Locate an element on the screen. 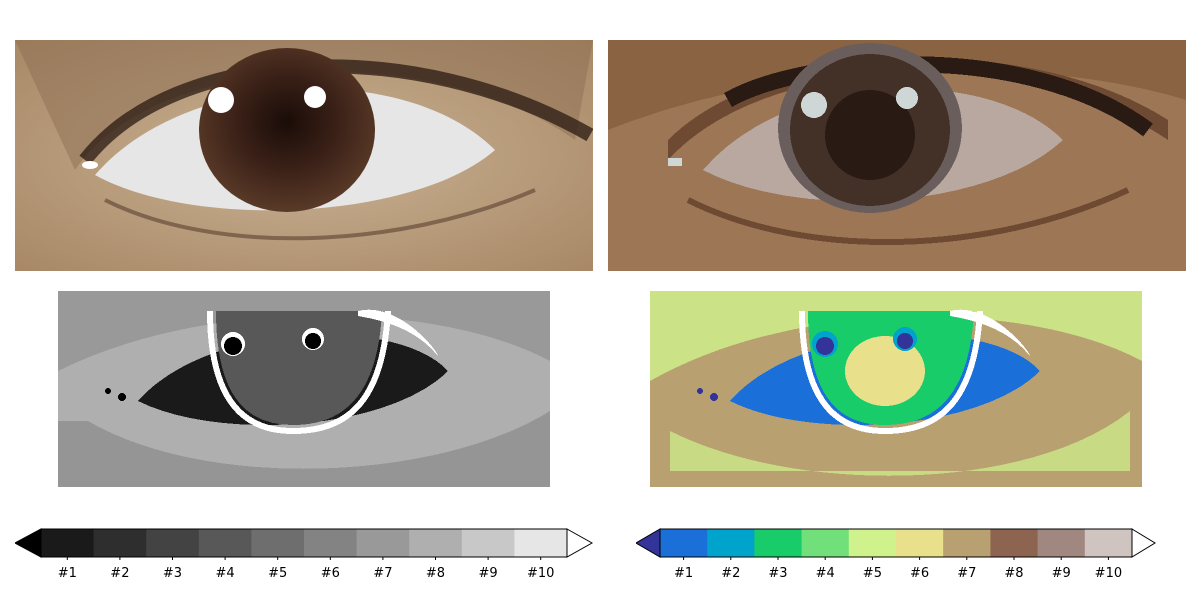  terrain-cbar-outline is located at coordinates (896, 543).